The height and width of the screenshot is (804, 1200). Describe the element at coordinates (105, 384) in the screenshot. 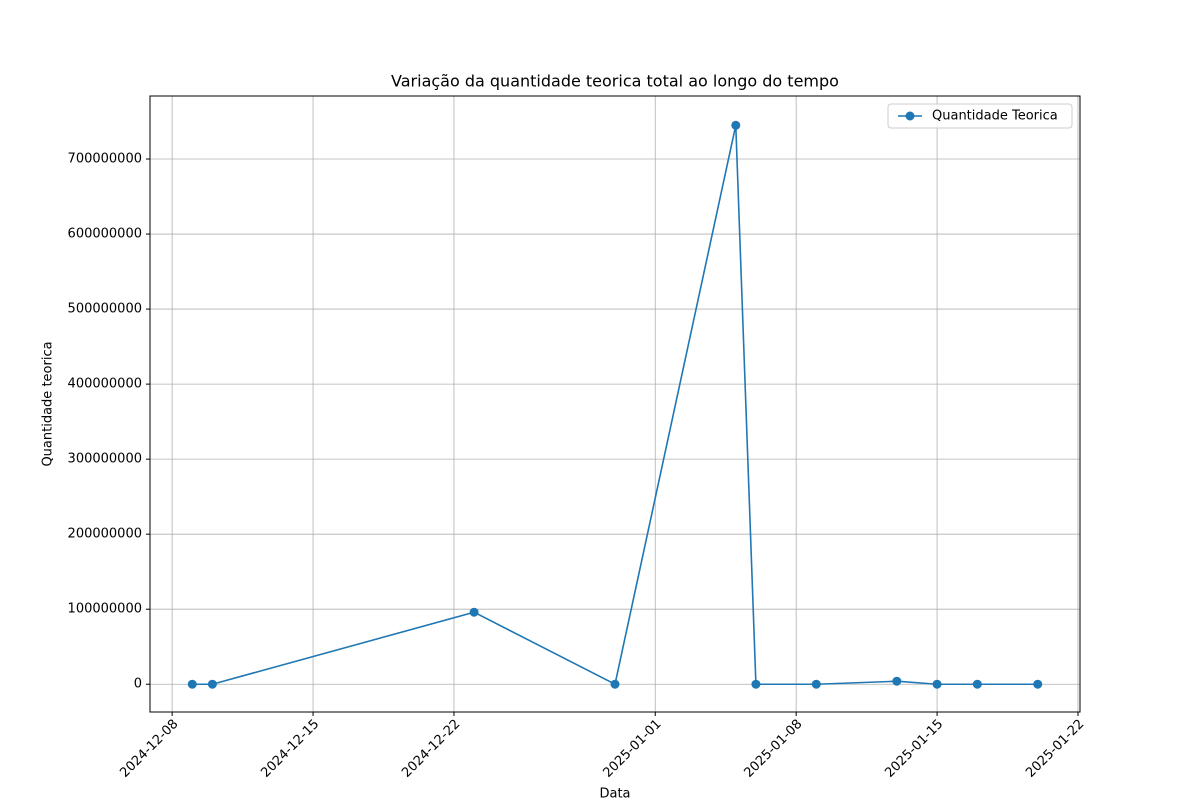

I see `y-tick-label: 400000000` at that location.